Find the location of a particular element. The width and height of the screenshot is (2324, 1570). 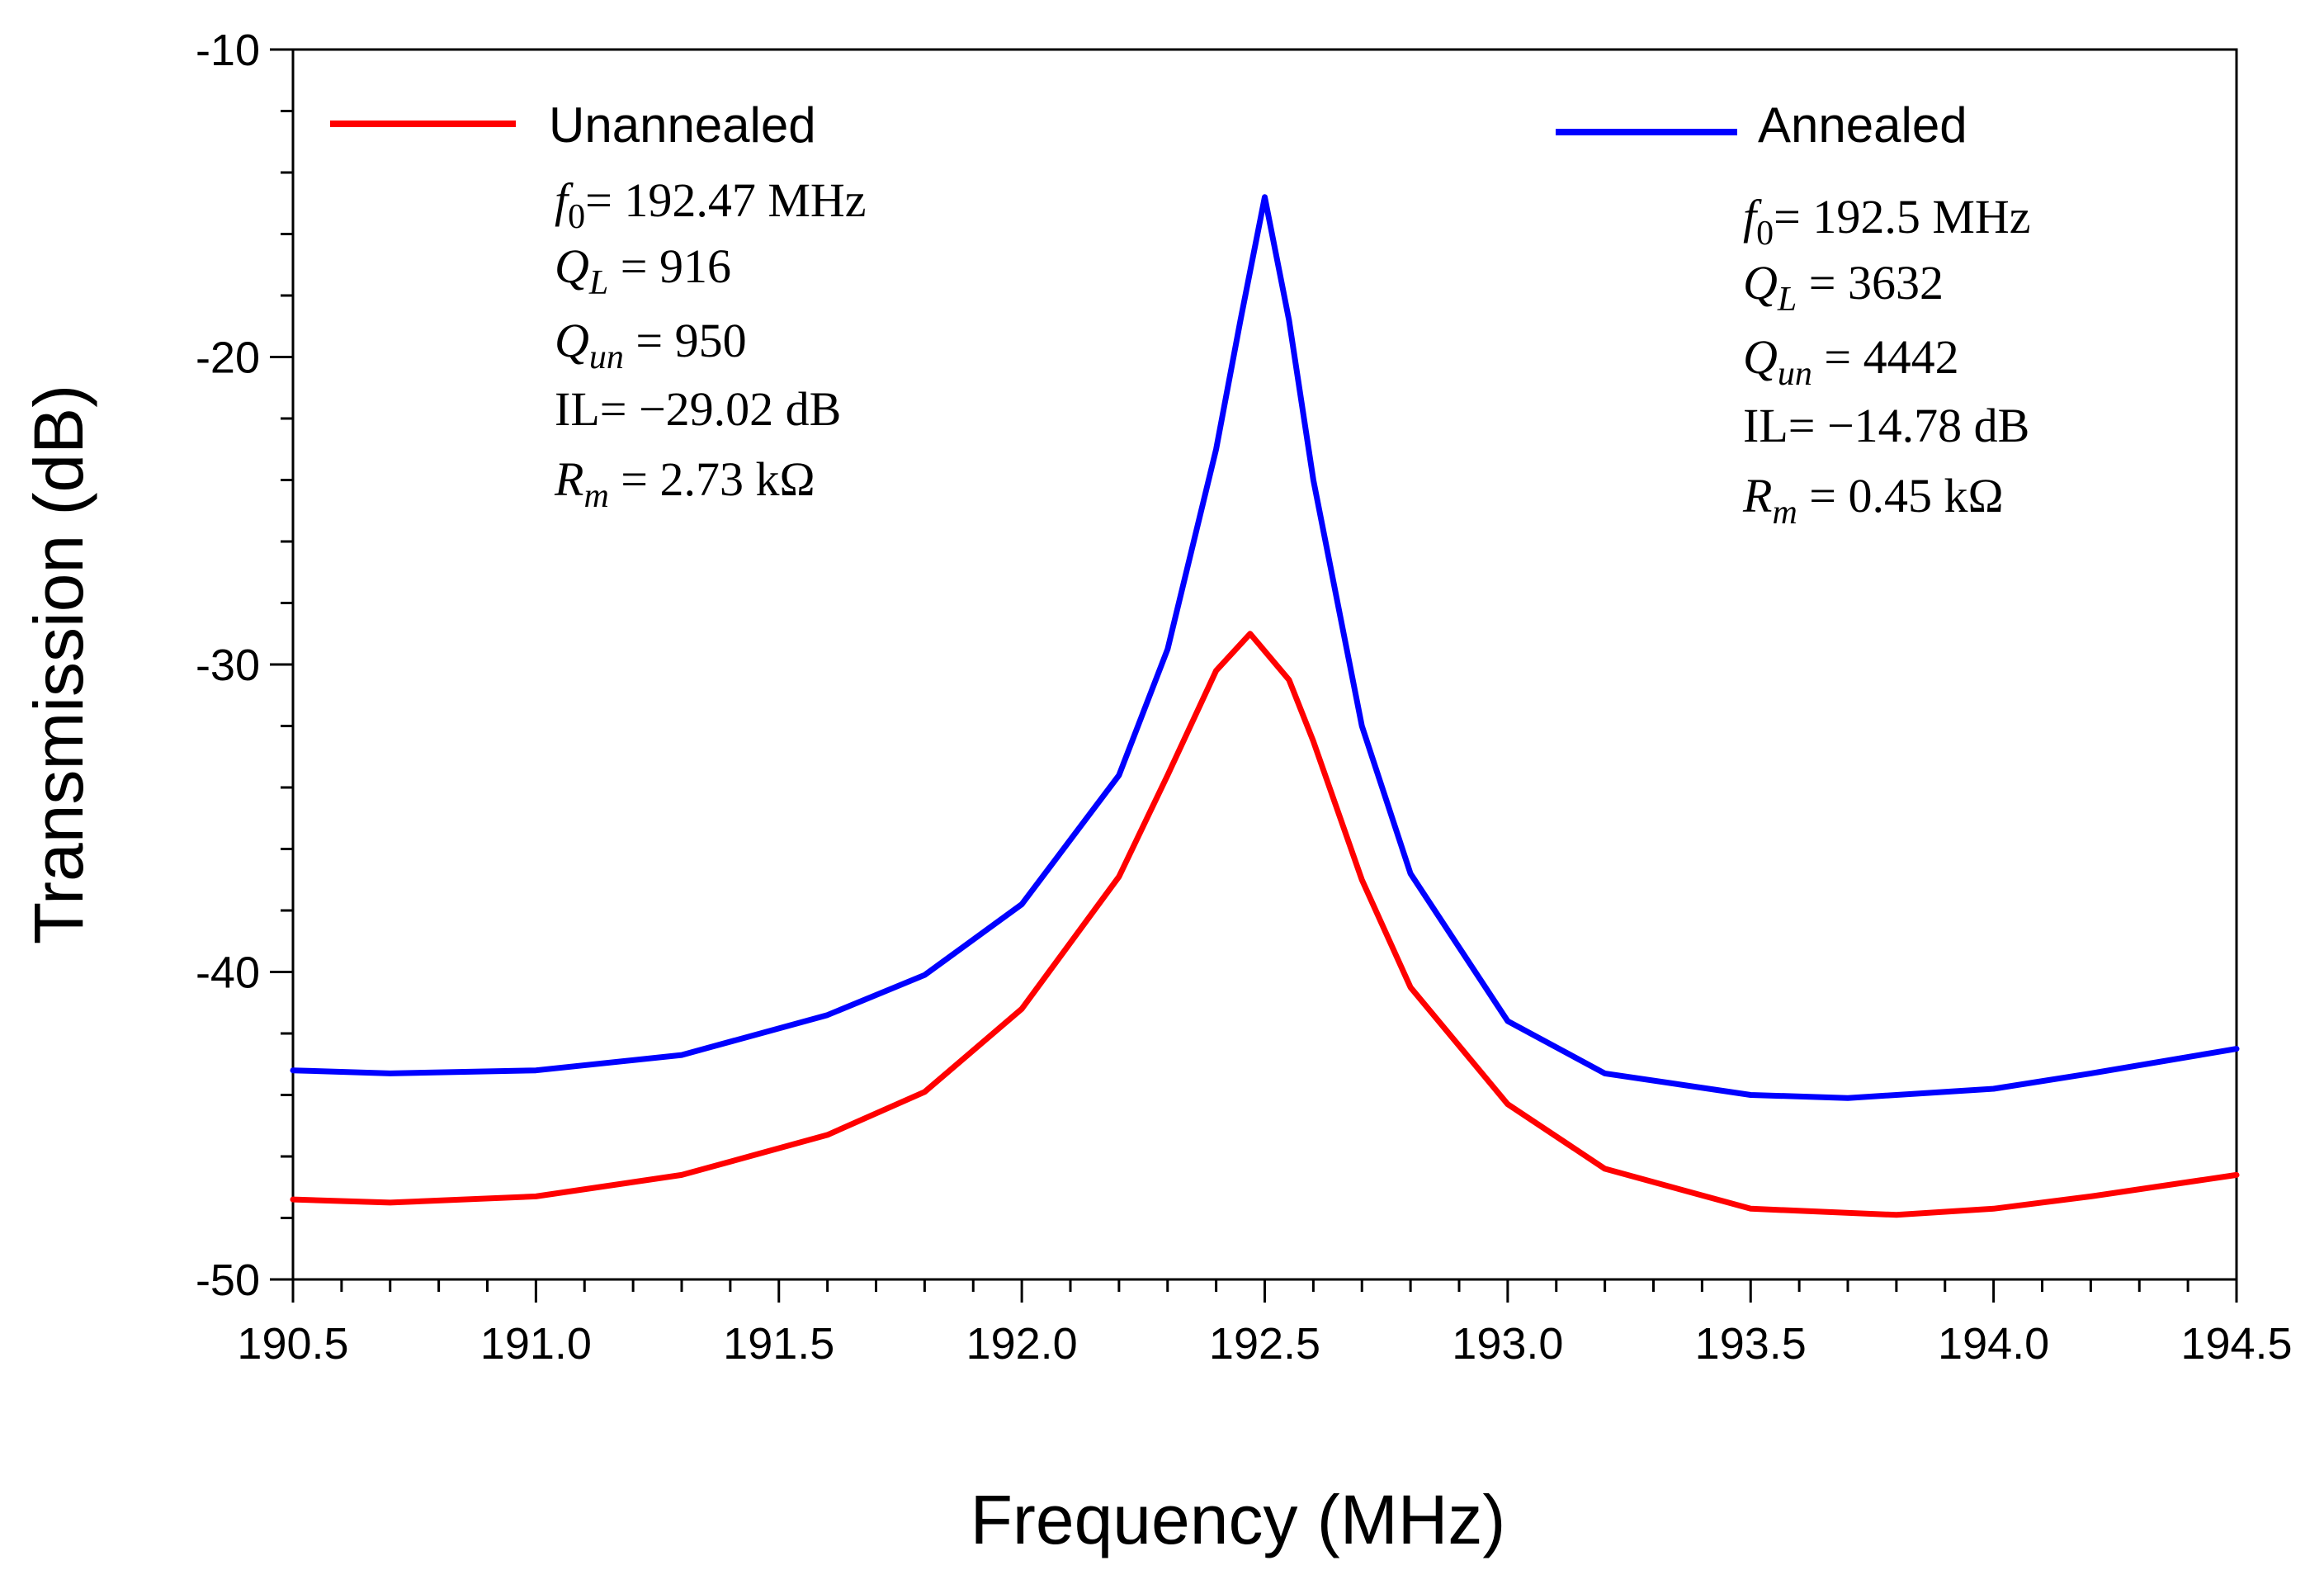

annot-f0: f0= 192.5 MHz is located at coordinates (1887, 221).